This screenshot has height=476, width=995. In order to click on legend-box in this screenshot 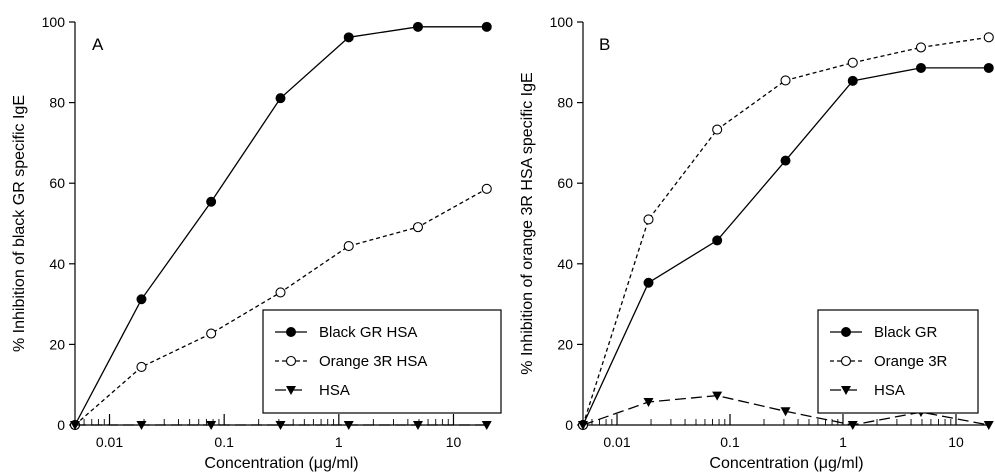, I will do `click(382, 361)`.